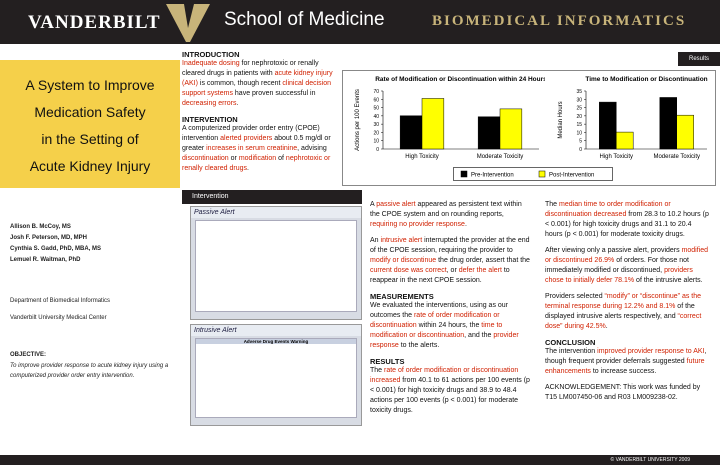  What do you see at coordinates (623, 371) in the screenshot?
I see `text-run: to increase success.` at bounding box center [623, 371].